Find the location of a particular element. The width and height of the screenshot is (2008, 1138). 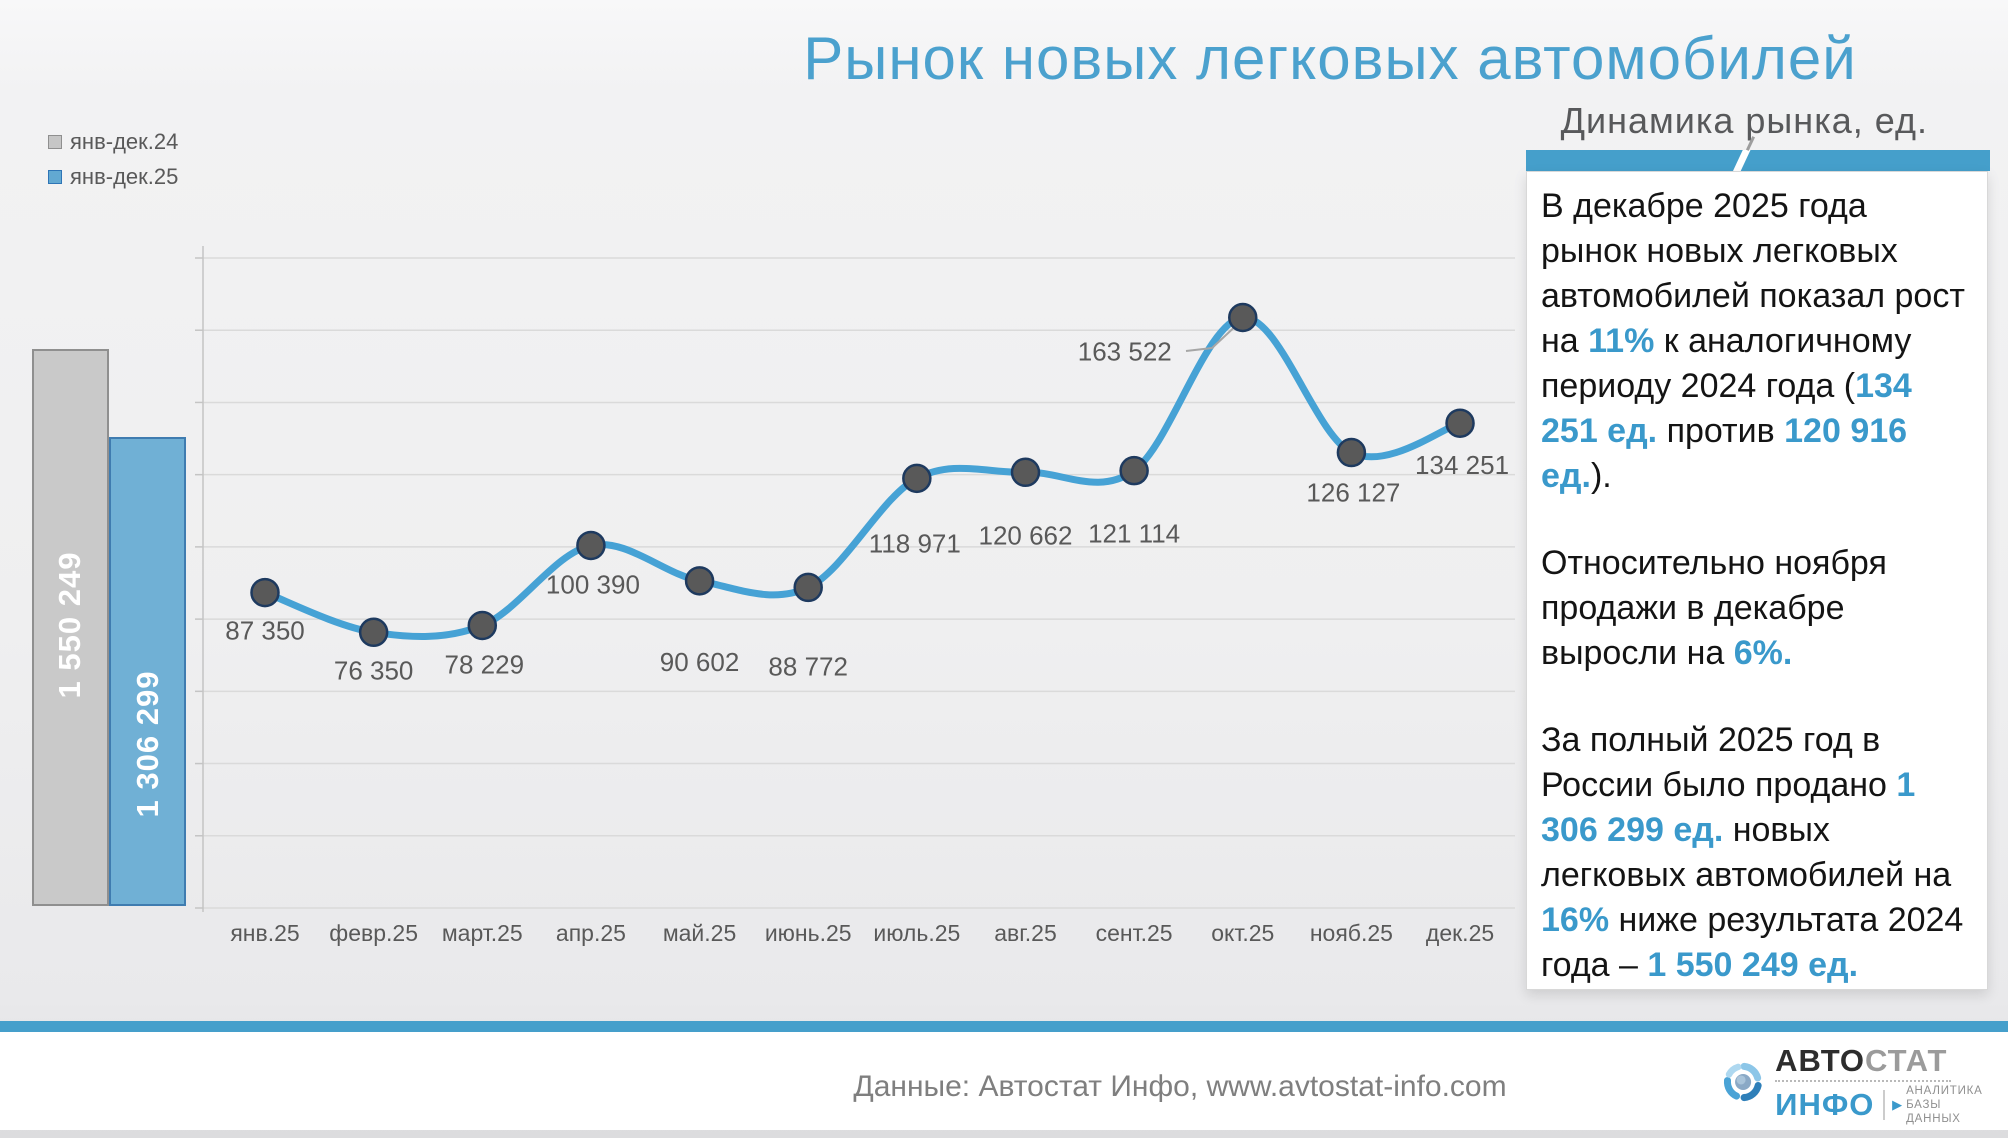

annual-bar-2025-label: 1 306 299 is located at coordinates (147, 744).